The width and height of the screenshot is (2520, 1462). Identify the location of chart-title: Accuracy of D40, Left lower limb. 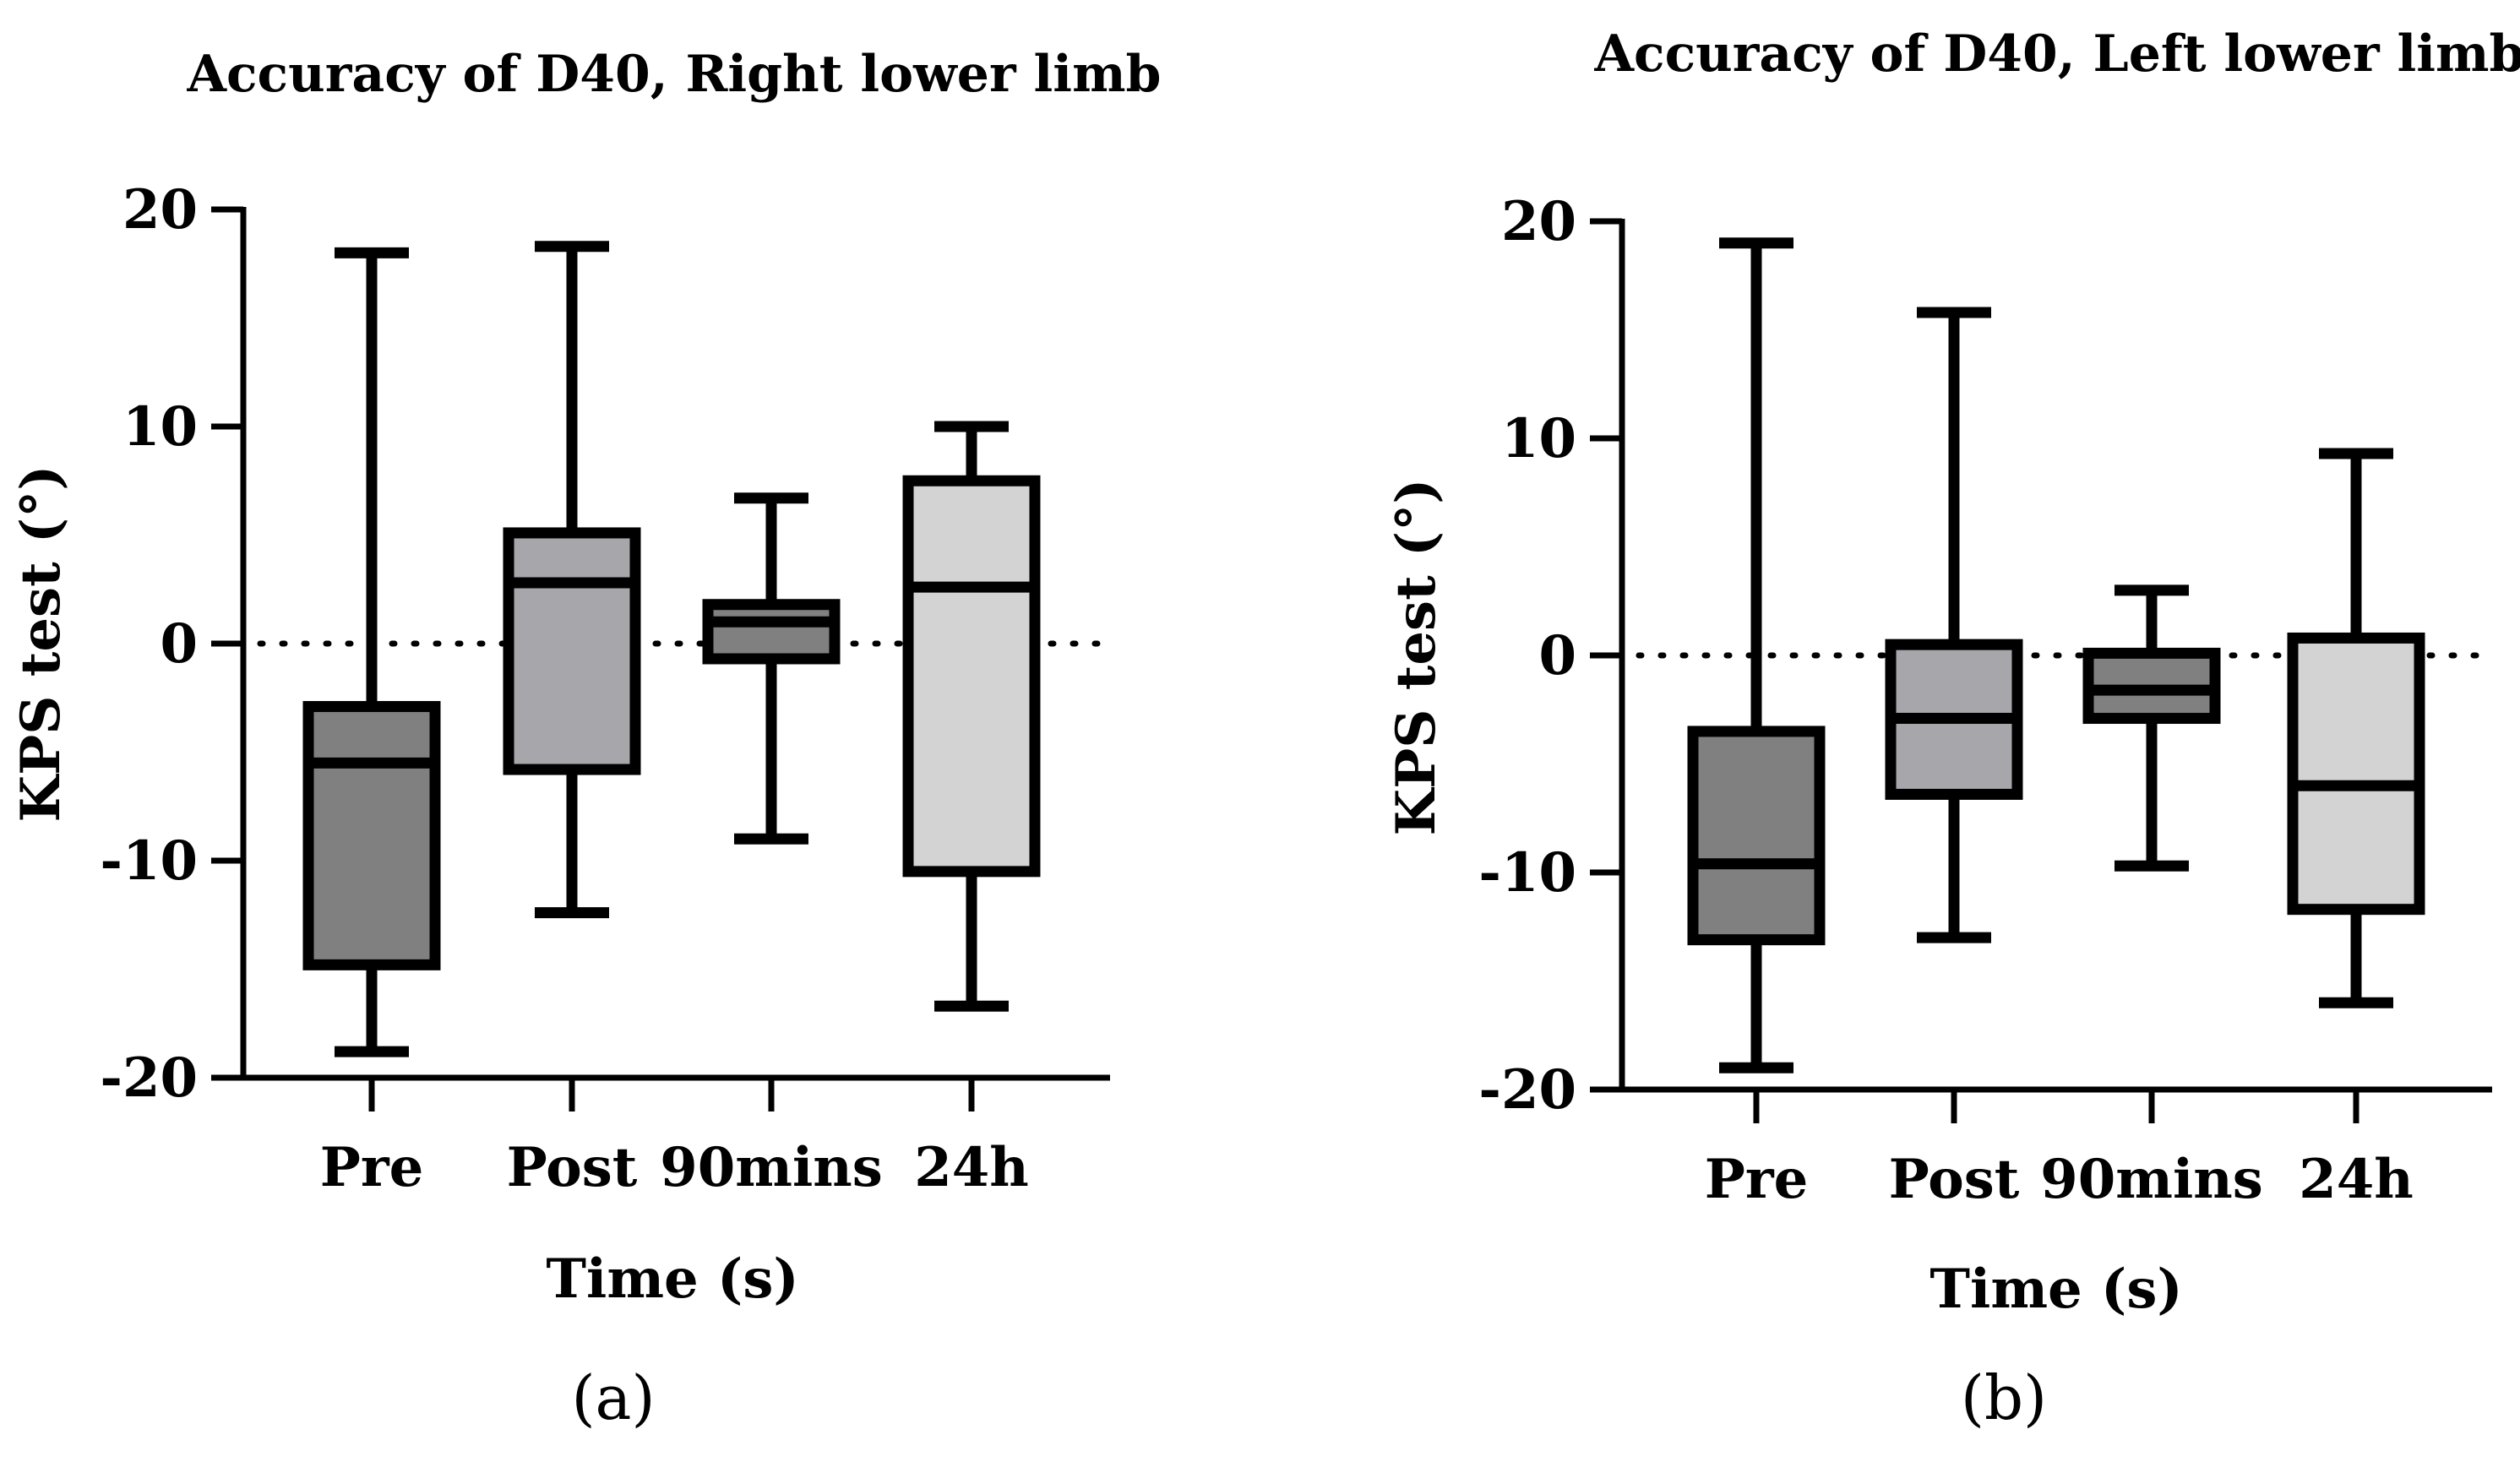
(2057, 54).